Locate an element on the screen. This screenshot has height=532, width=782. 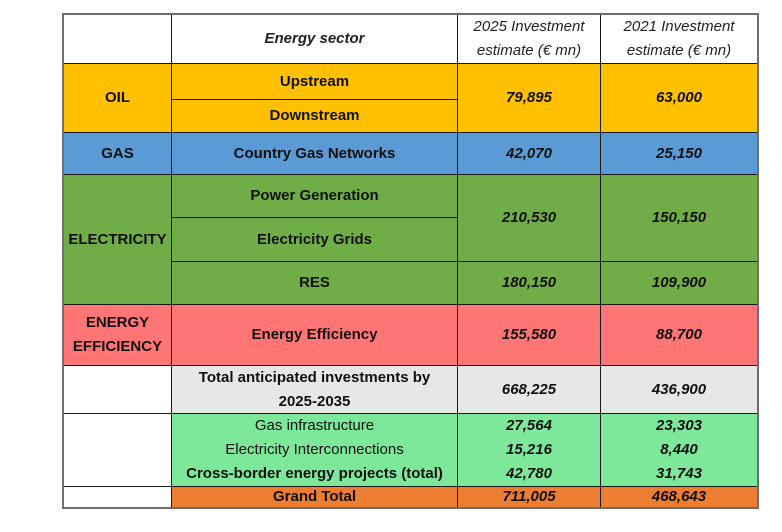
gas-2021: 25,150 is located at coordinates (679, 154).